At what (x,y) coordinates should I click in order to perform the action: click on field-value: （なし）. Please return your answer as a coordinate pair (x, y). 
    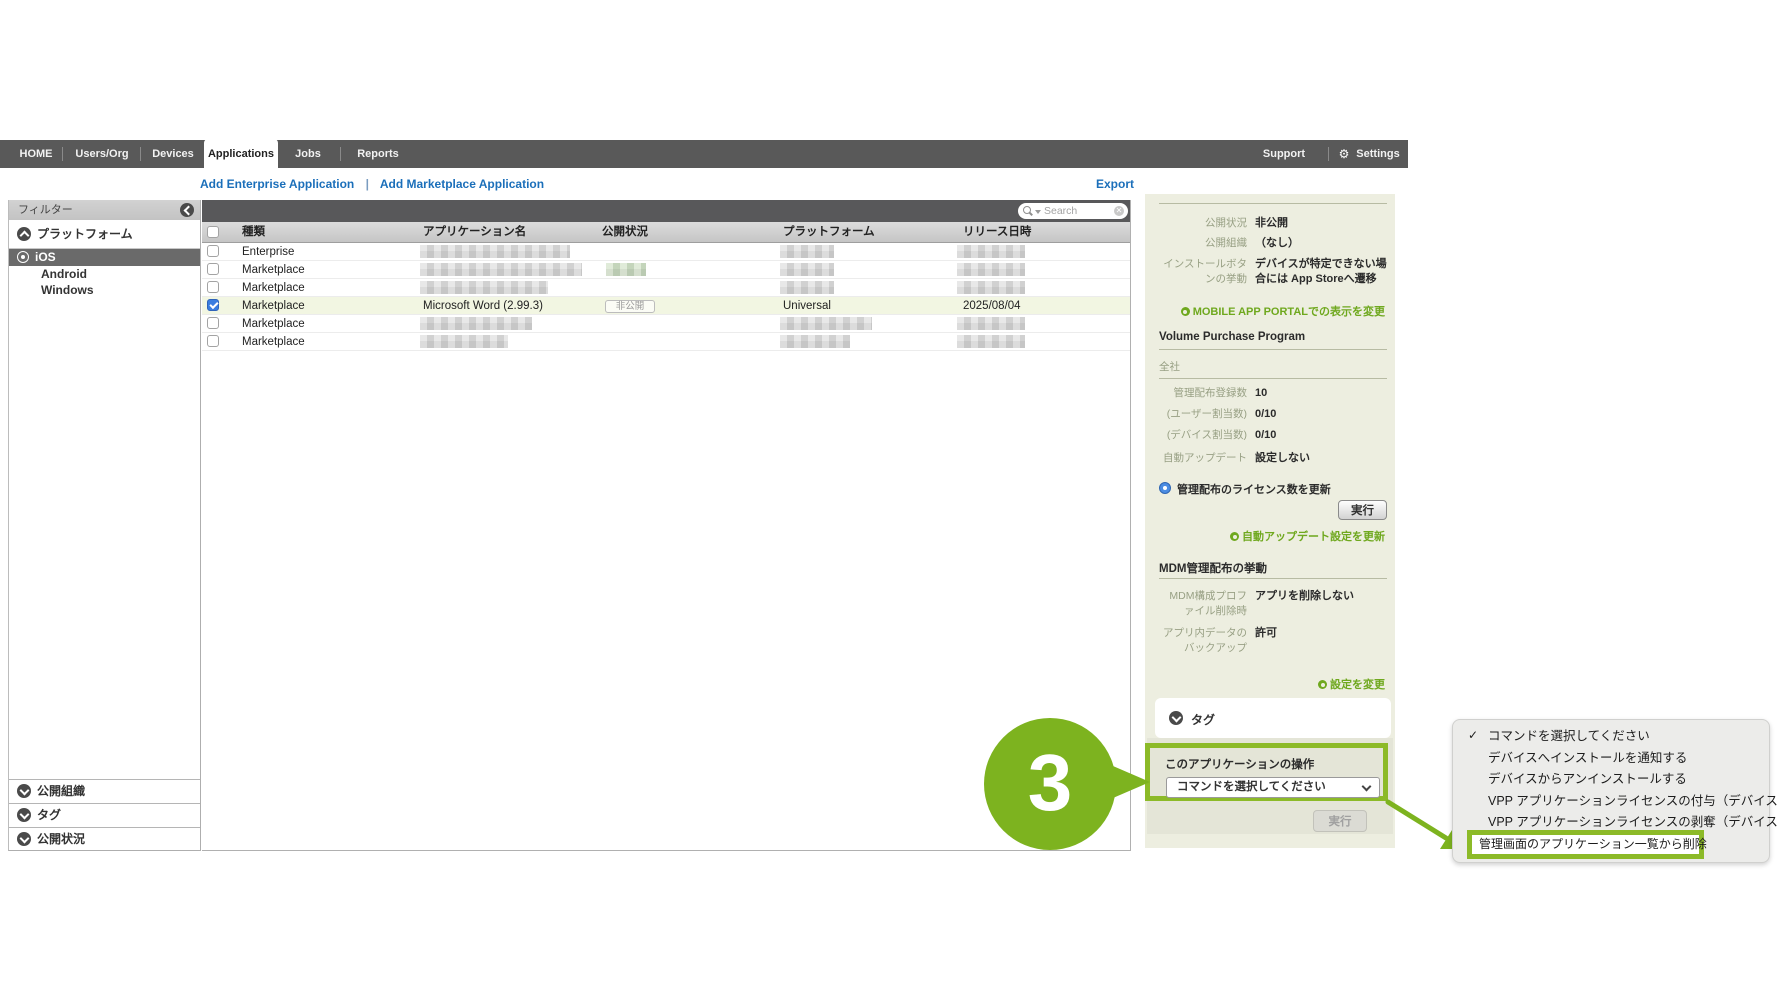
    Looking at the image, I should click on (1277, 243).